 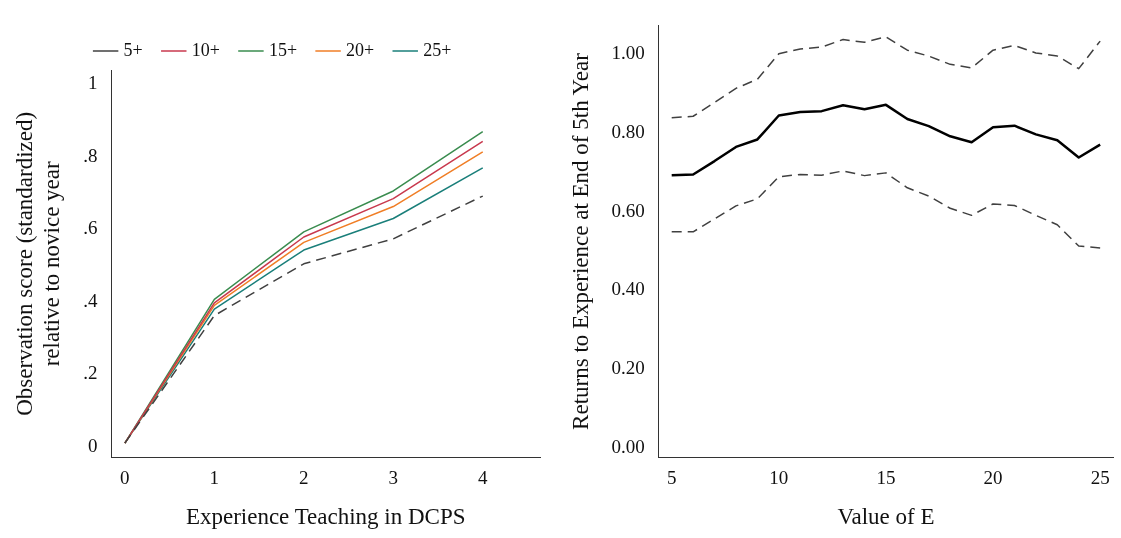 I want to click on y-tick-label: .4, so click(x=90, y=300).